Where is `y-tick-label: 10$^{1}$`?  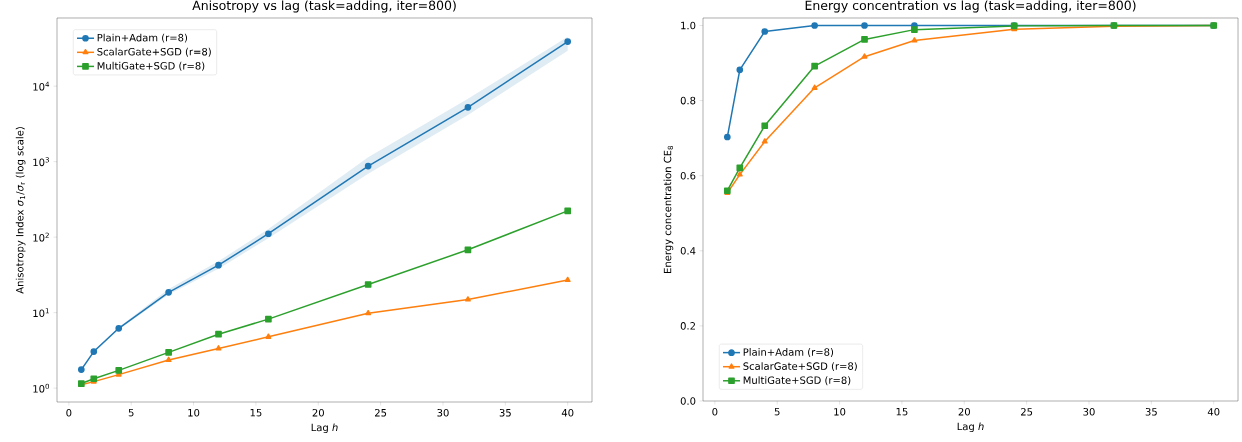 y-tick-label: 10$^{1}$ is located at coordinates (41, 313).